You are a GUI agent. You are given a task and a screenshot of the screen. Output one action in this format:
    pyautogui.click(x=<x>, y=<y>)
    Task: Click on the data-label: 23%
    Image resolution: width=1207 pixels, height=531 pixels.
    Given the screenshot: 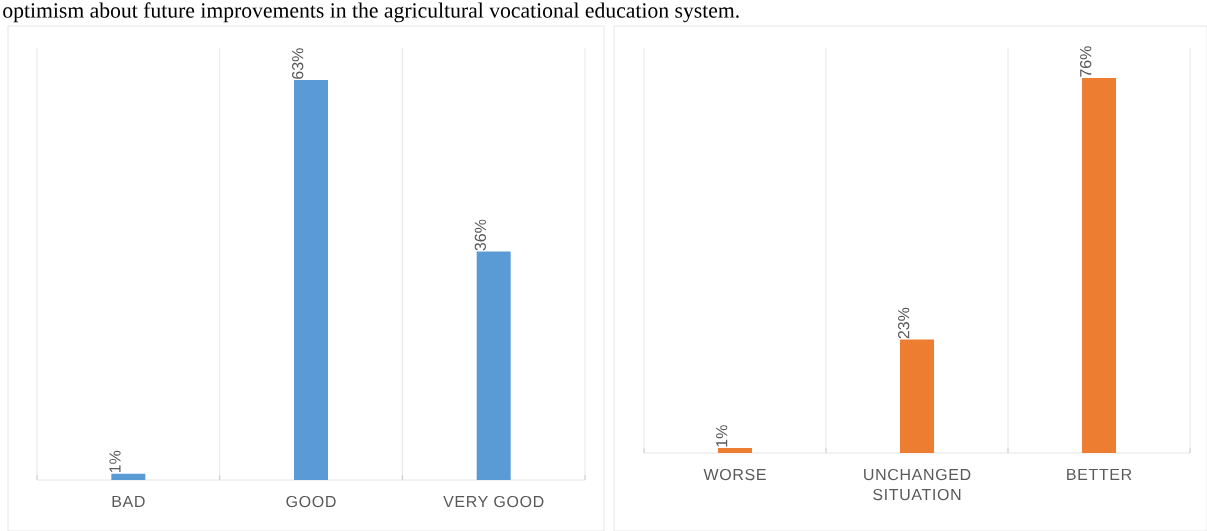 What is the action you would take?
    pyautogui.click(x=904, y=323)
    